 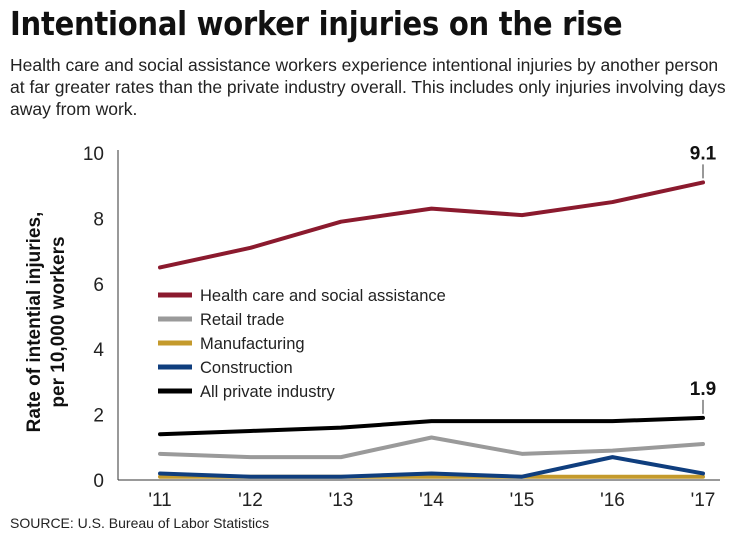 What do you see at coordinates (98, 219) in the screenshot?
I see `y-tick-label: 8` at bounding box center [98, 219].